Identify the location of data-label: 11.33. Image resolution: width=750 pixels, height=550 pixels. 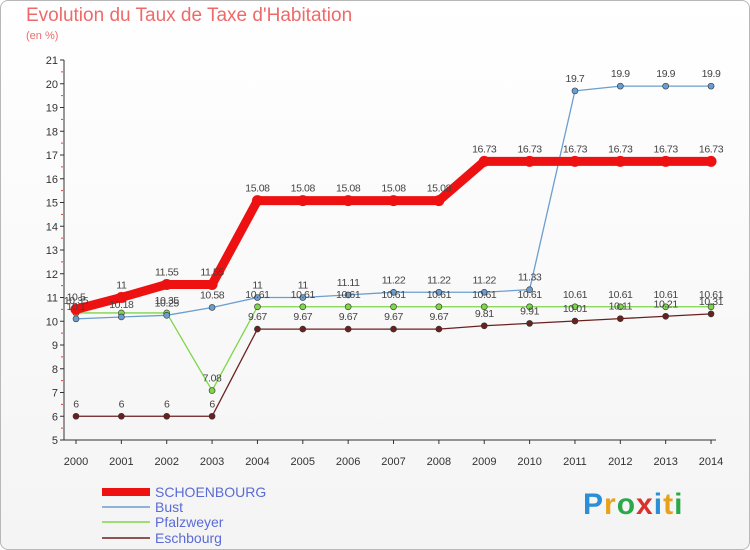
(530, 278).